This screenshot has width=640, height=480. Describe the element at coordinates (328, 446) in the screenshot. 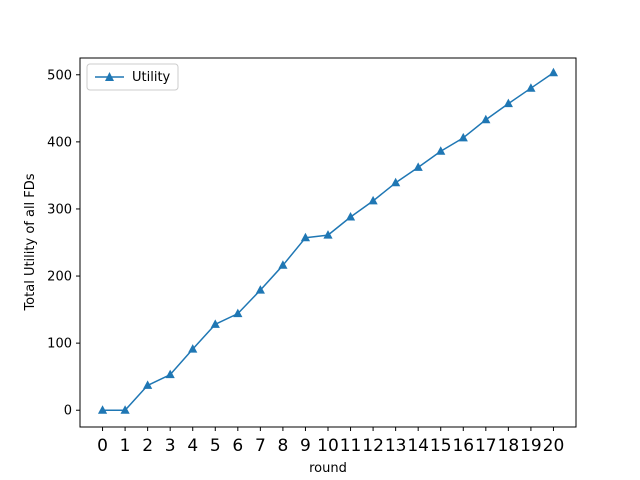

I see `x-tick-label: 10` at that location.